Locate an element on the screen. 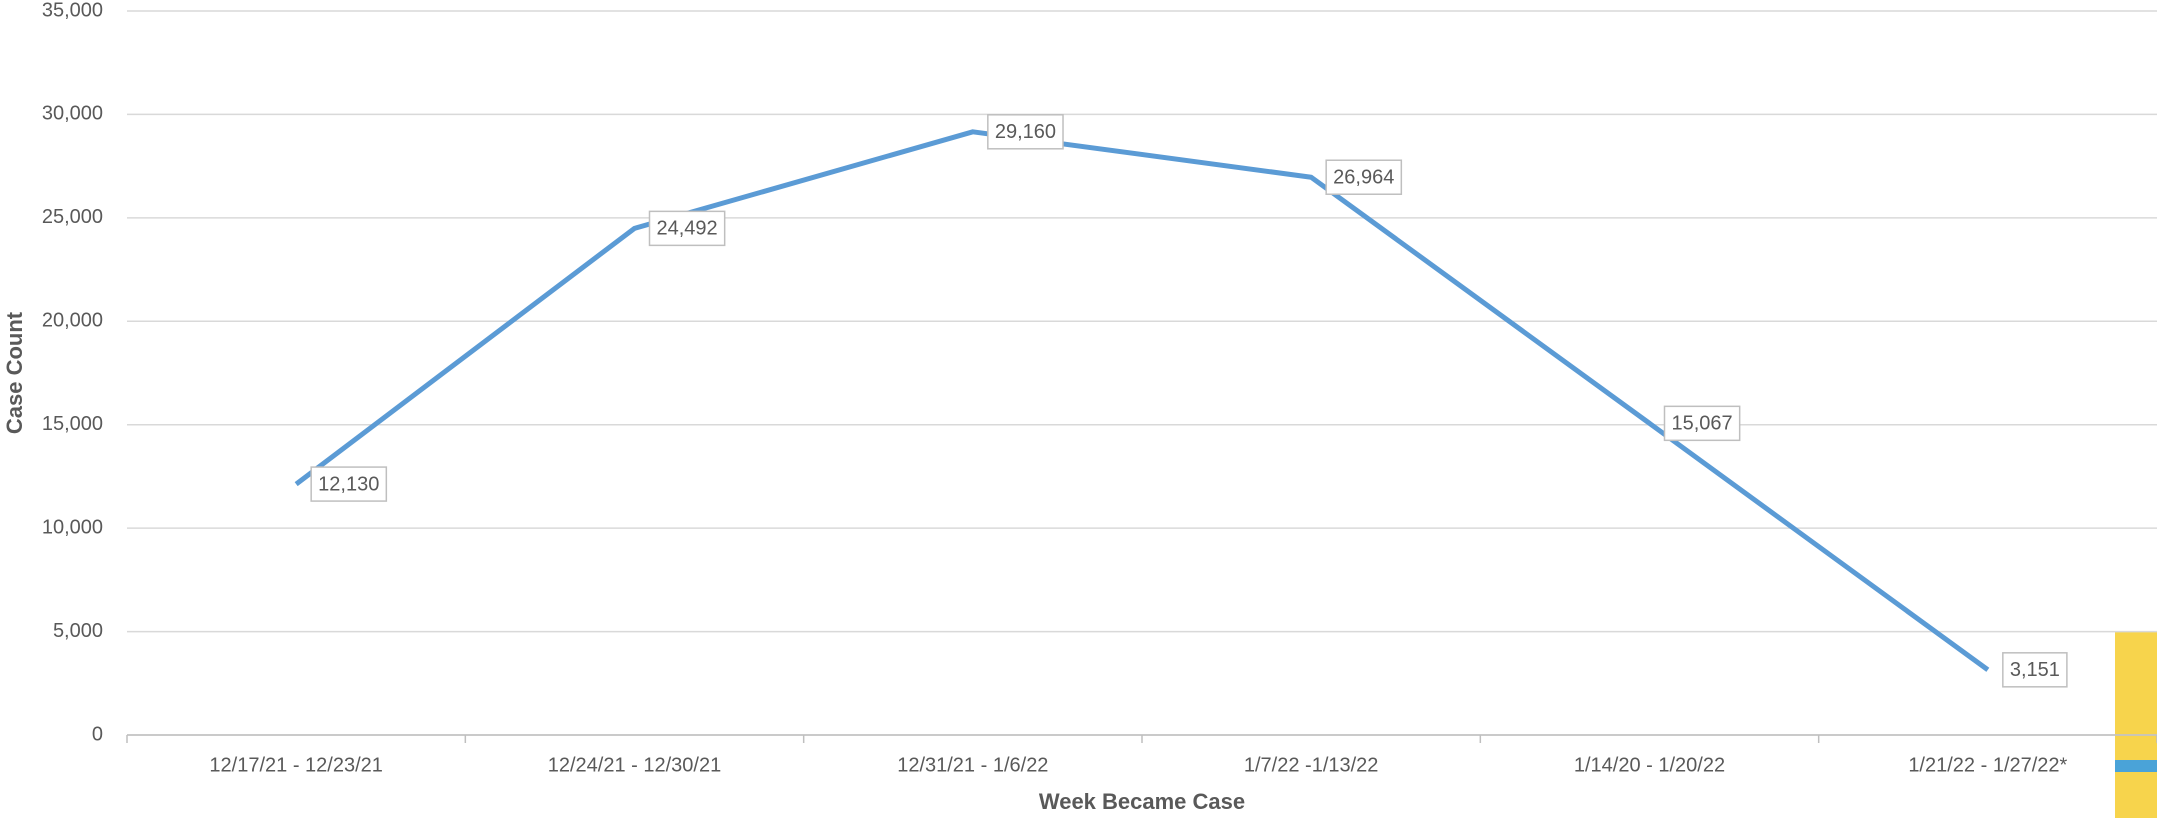  y-tick-label: 0 is located at coordinates (97, 734).